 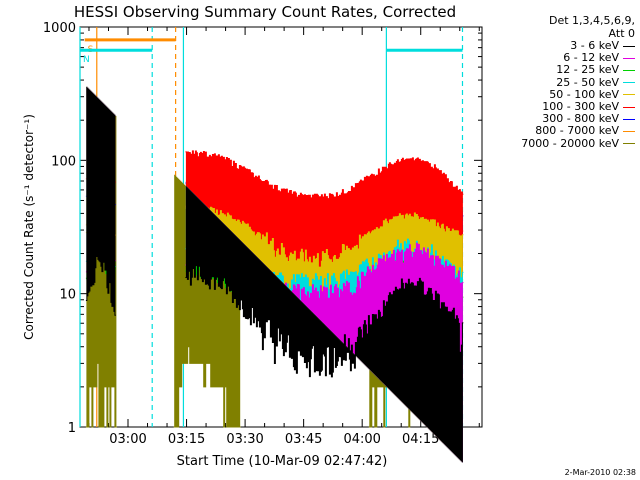 I want to click on x-tick-label: 04:00, so click(x=361, y=439).